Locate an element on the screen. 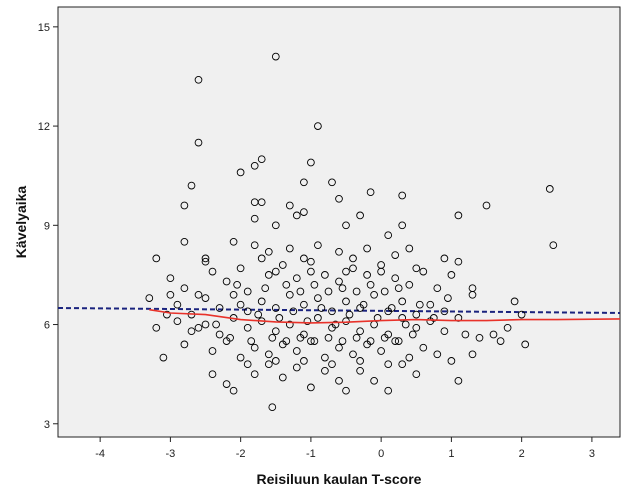 The image size is (626, 501). linear-fit-layer is located at coordinates (339, 310).